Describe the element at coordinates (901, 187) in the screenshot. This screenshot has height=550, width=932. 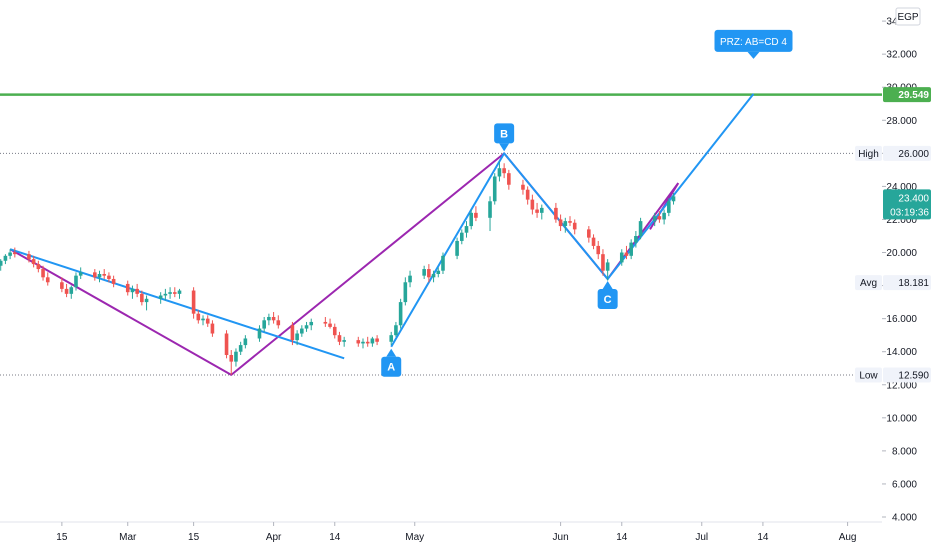
I see `y-tick-label: 24.000` at that location.